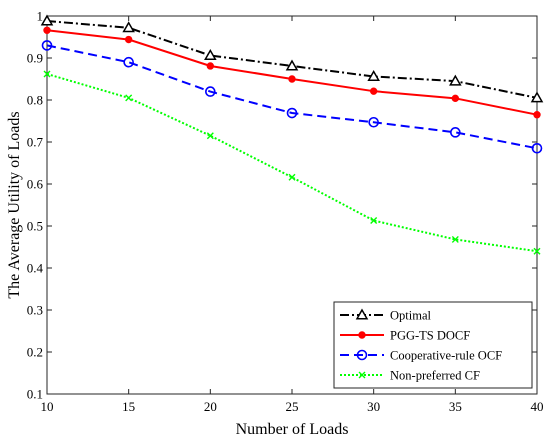 The image size is (550, 441). I want to click on x-tick-label: 15, so click(128, 406).